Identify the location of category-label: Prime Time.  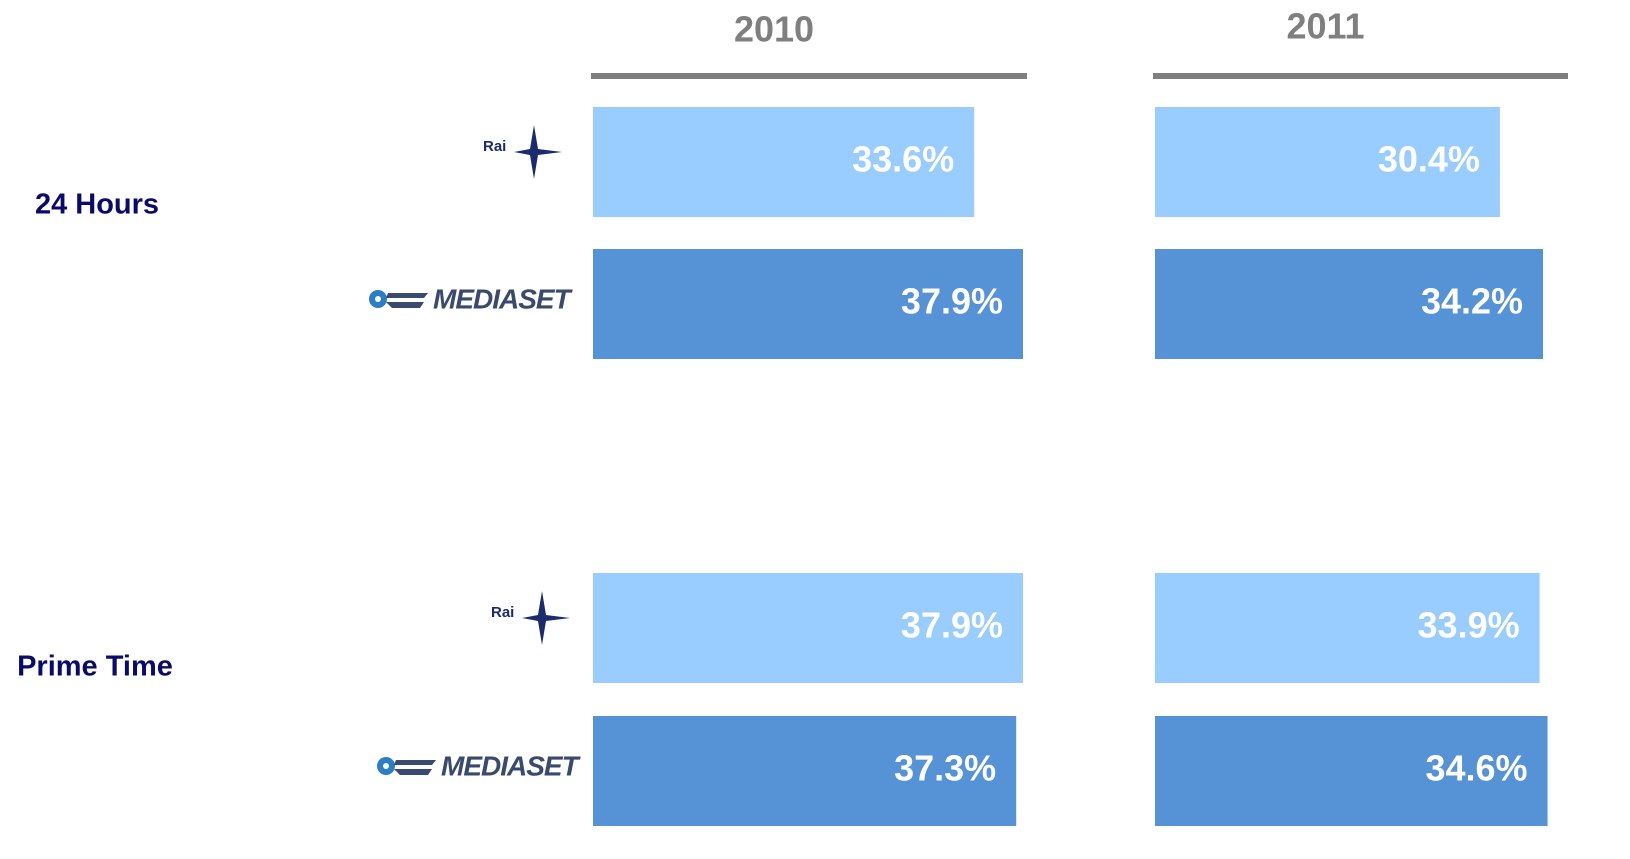
(95, 667).